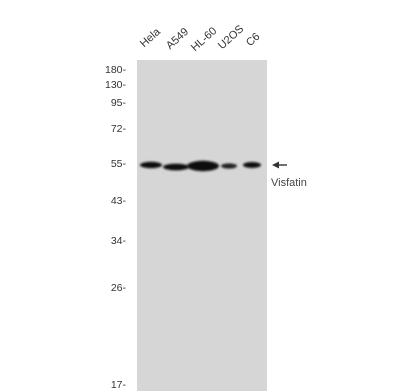 This screenshot has width=401, height=391. I want to click on band-c6, so click(252, 165).